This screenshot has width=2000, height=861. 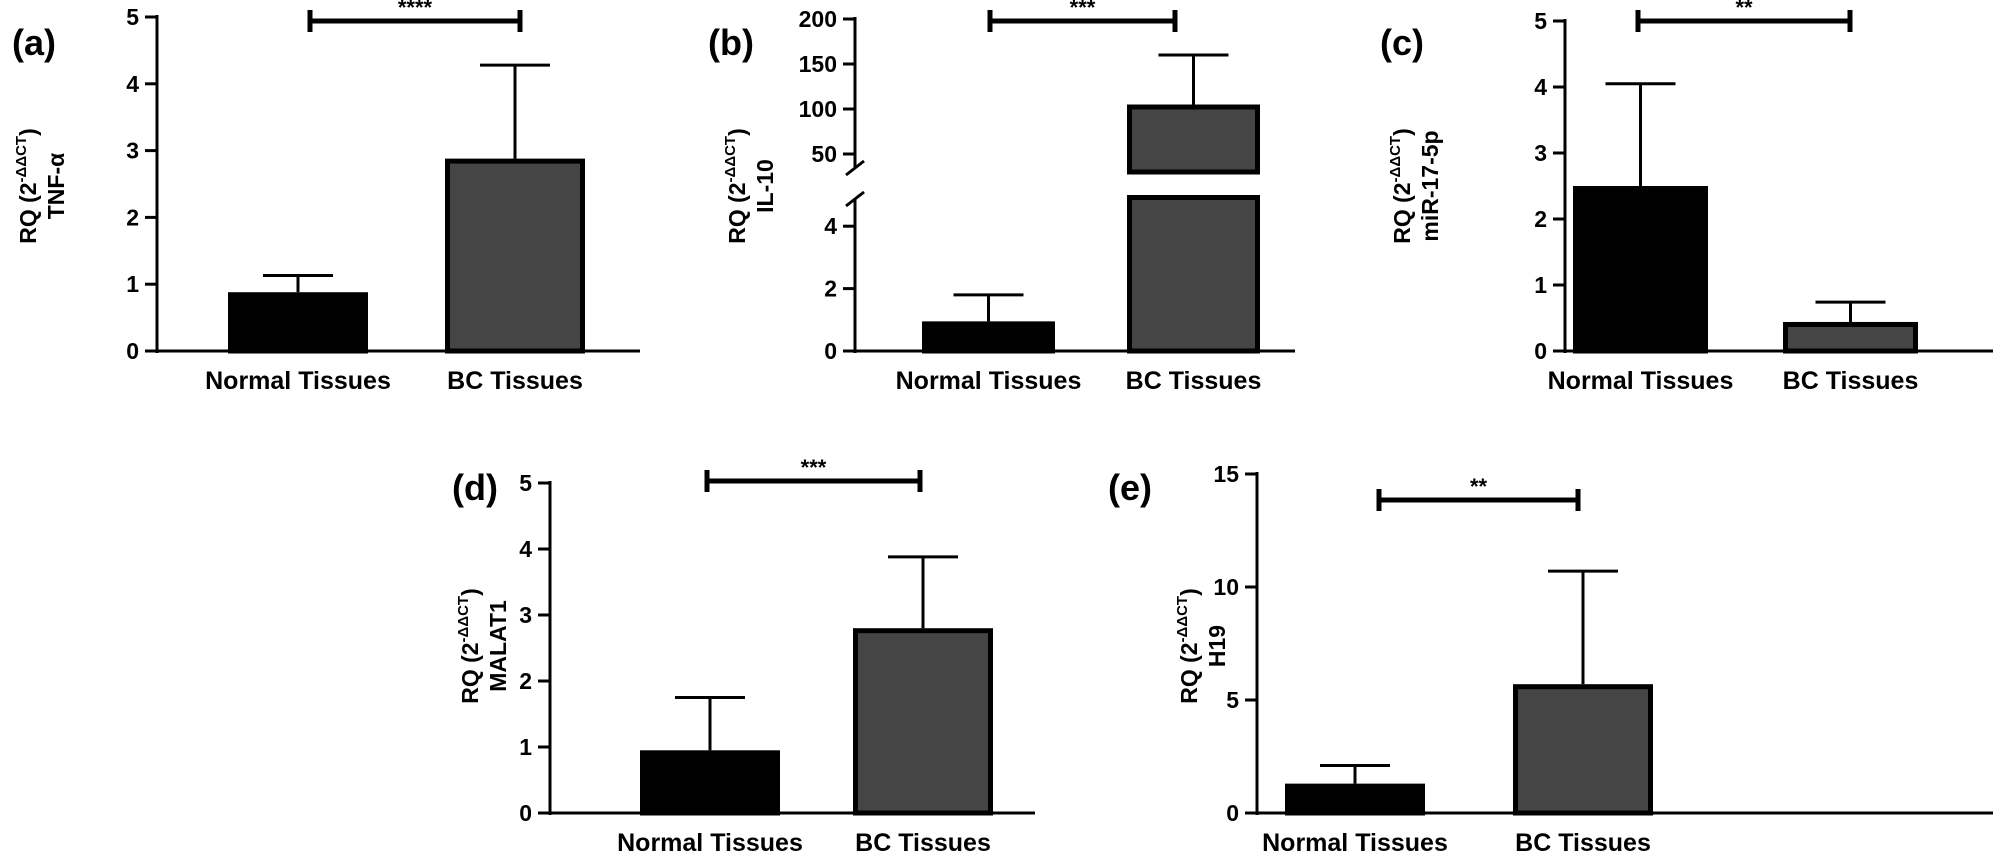 What do you see at coordinates (824, 154) in the screenshot?
I see `y-tick-label: 50` at bounding box center [824, 154].